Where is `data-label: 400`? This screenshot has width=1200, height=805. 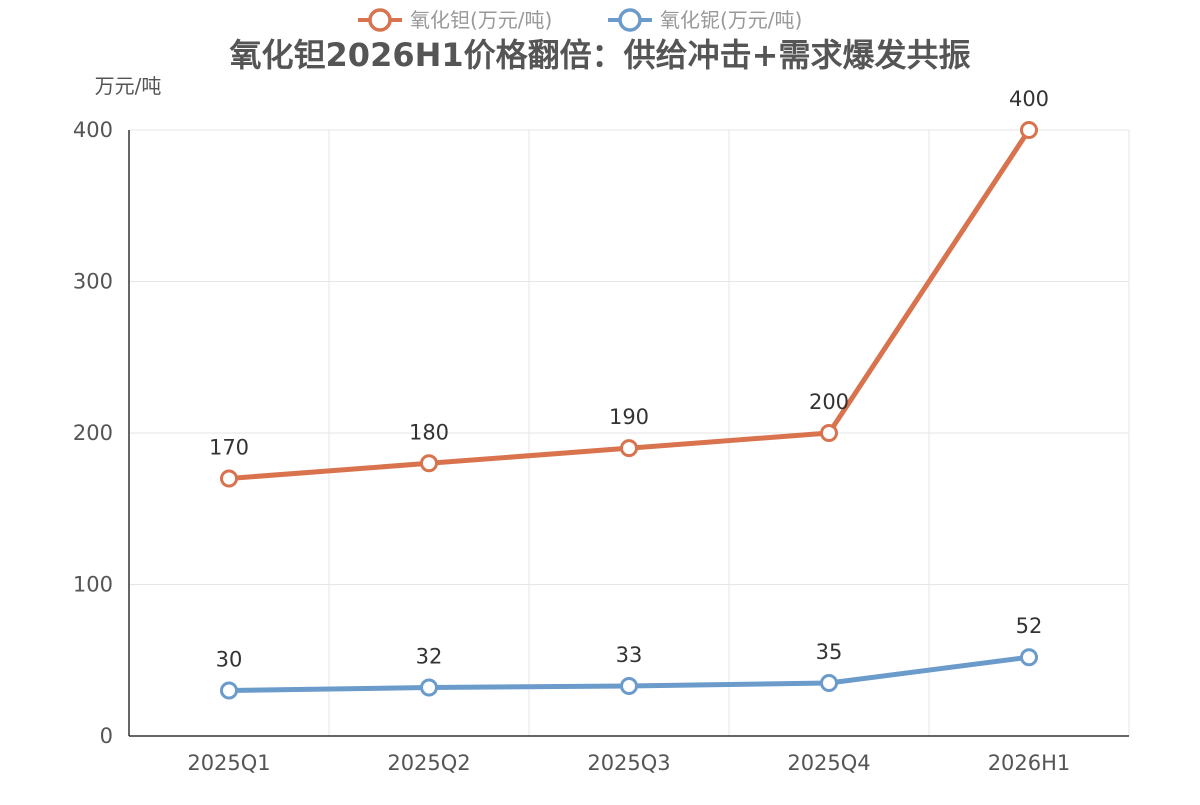 data-label: 400 is located at coordinates (1029, 99).